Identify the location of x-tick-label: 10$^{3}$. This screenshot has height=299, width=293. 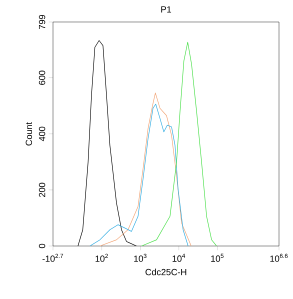
(140, 258).